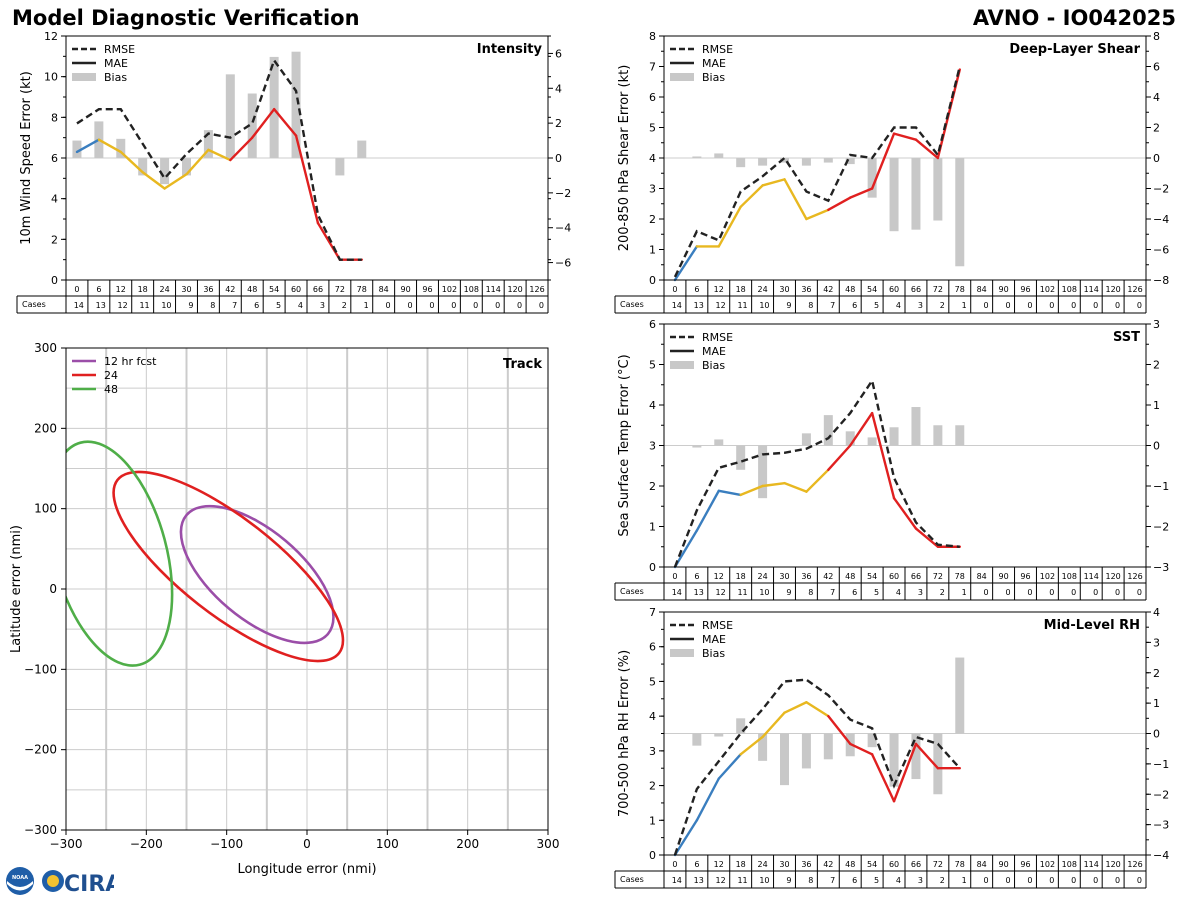 This screenshot has width=1200, height=900. What do you see at coordinates (677, 592) in the screenshot?
I see `case-count: 14` at bounding box center [677, 592].